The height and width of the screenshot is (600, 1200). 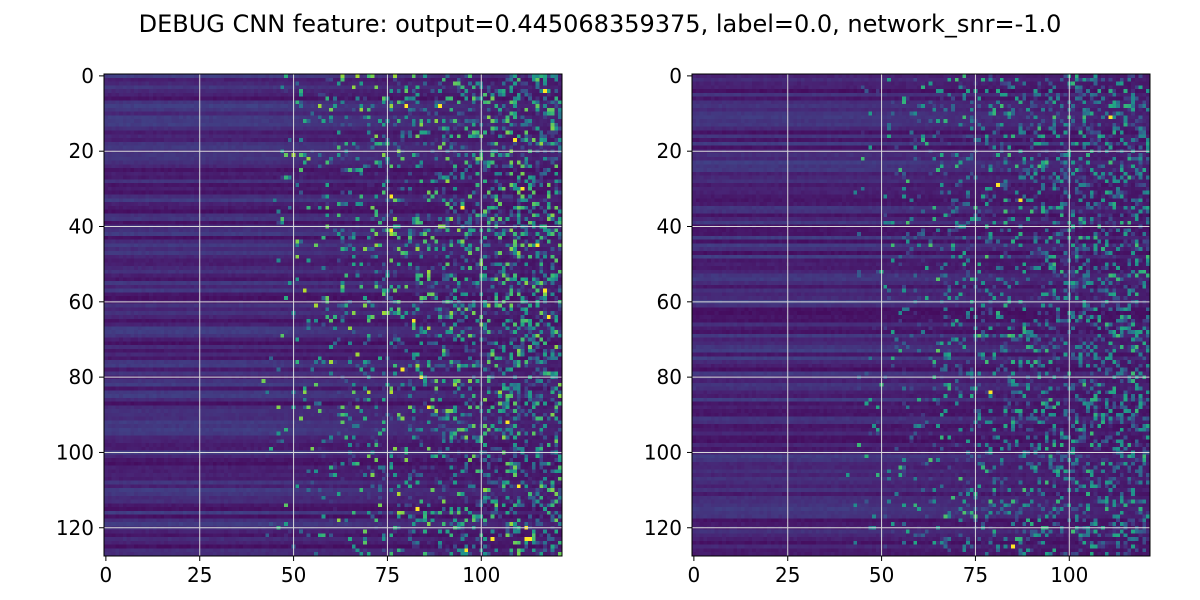 I want to click on x-ticks-left: 0 25 50 75 100, so click(x=300, y=571).